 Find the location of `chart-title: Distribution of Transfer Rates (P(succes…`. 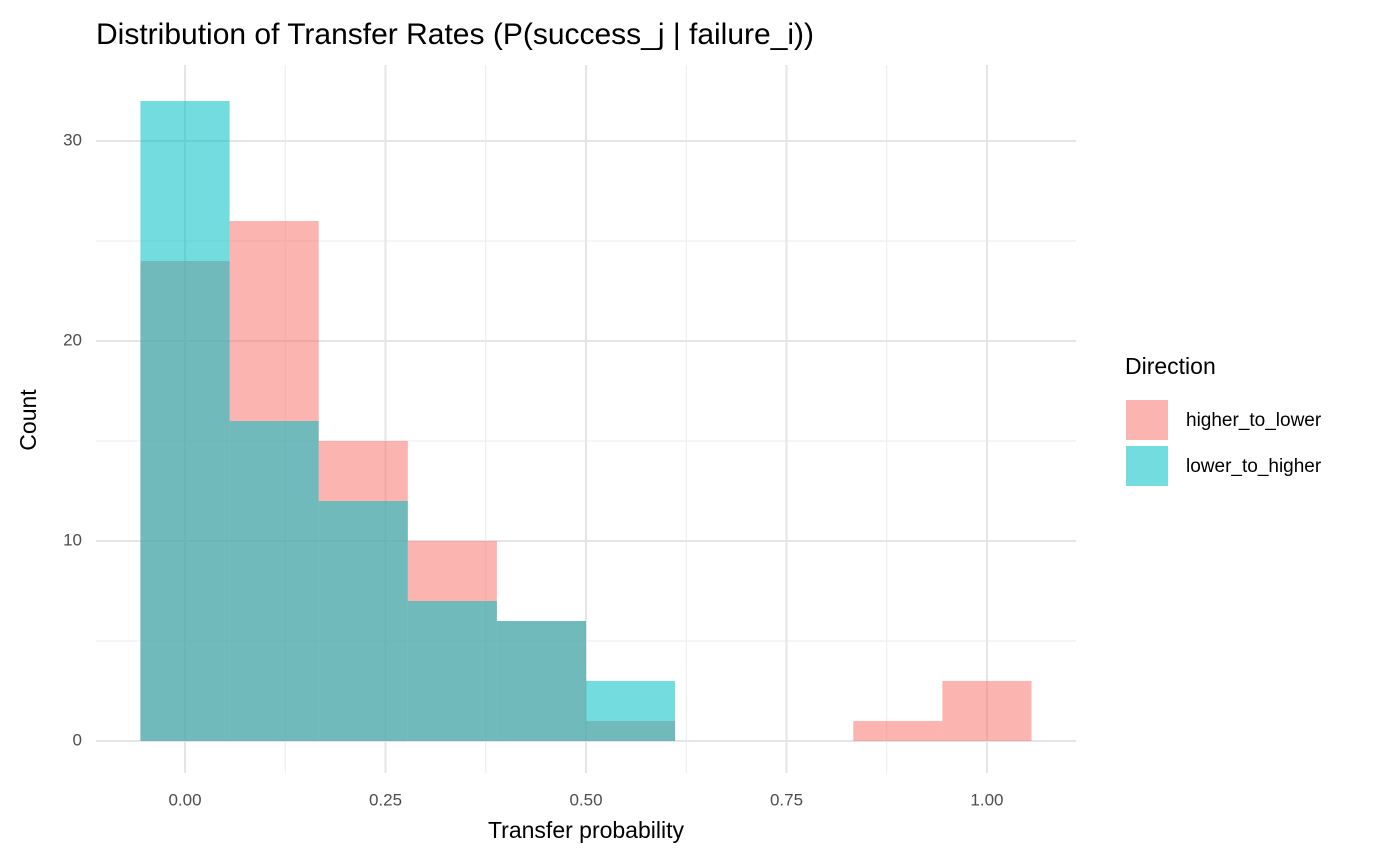

chart-title: Distribution of Transfer Rates (P(succes… is located at coordinates (455, 34).